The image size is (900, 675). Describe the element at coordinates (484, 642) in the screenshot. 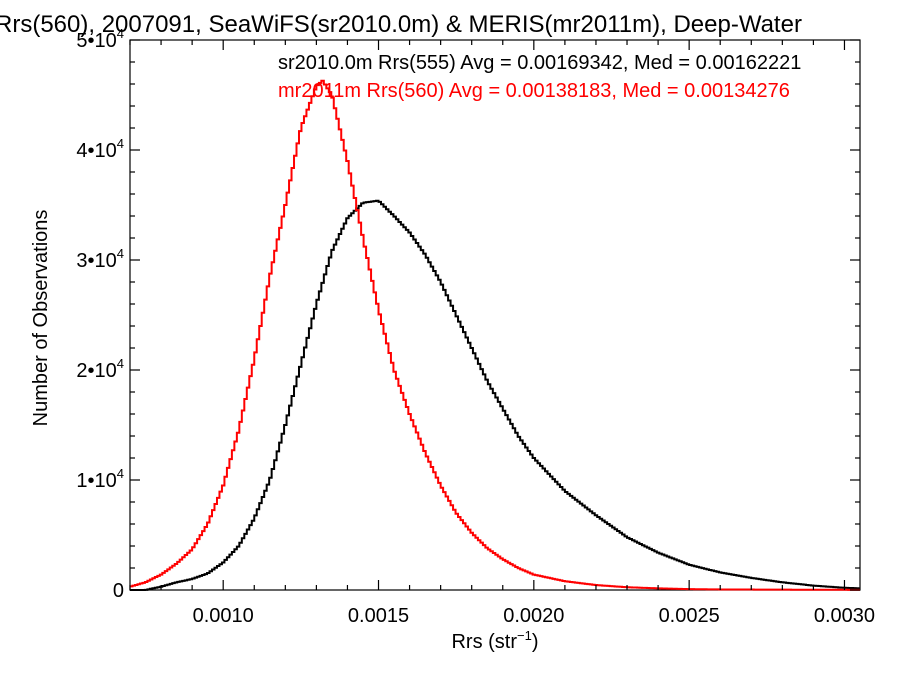

I see `x-axis-label-text: Rrs (str` at that location.